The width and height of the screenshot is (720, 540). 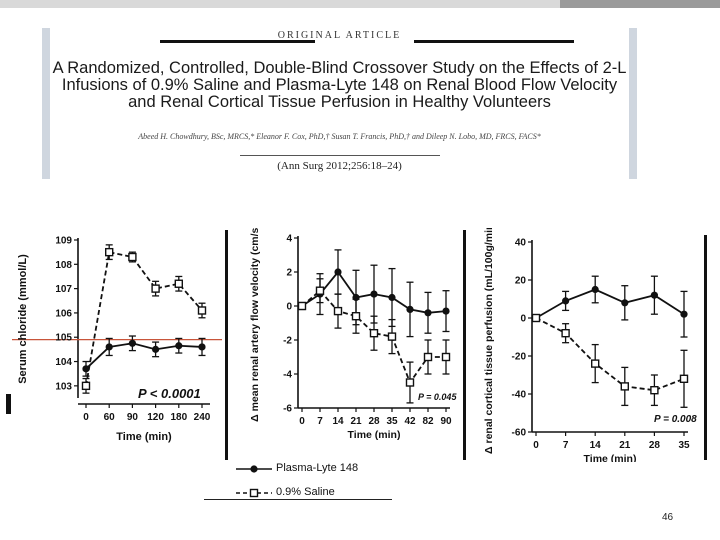 What do you see at coordinates (625, 445) in the screenshot?
I see `x-tick-label: 21` at bounding box center [625, 445].